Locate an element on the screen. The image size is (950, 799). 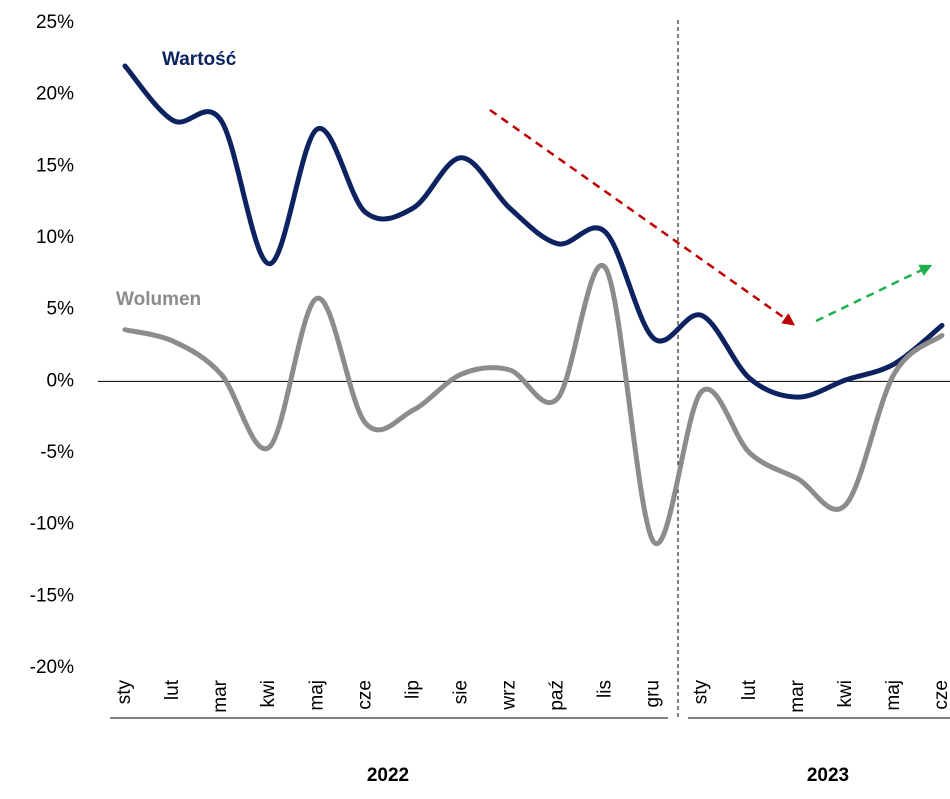
x-tick-label: sie is located at coordinates (460, 692).